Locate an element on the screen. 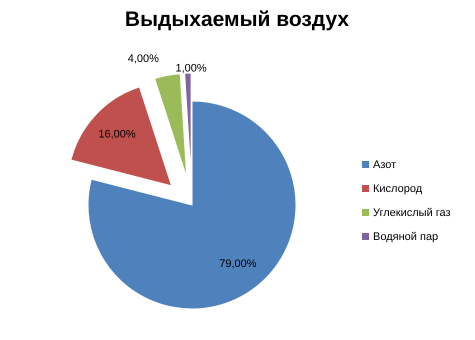  legend-label: Азот is located at coordinates (384, 165).